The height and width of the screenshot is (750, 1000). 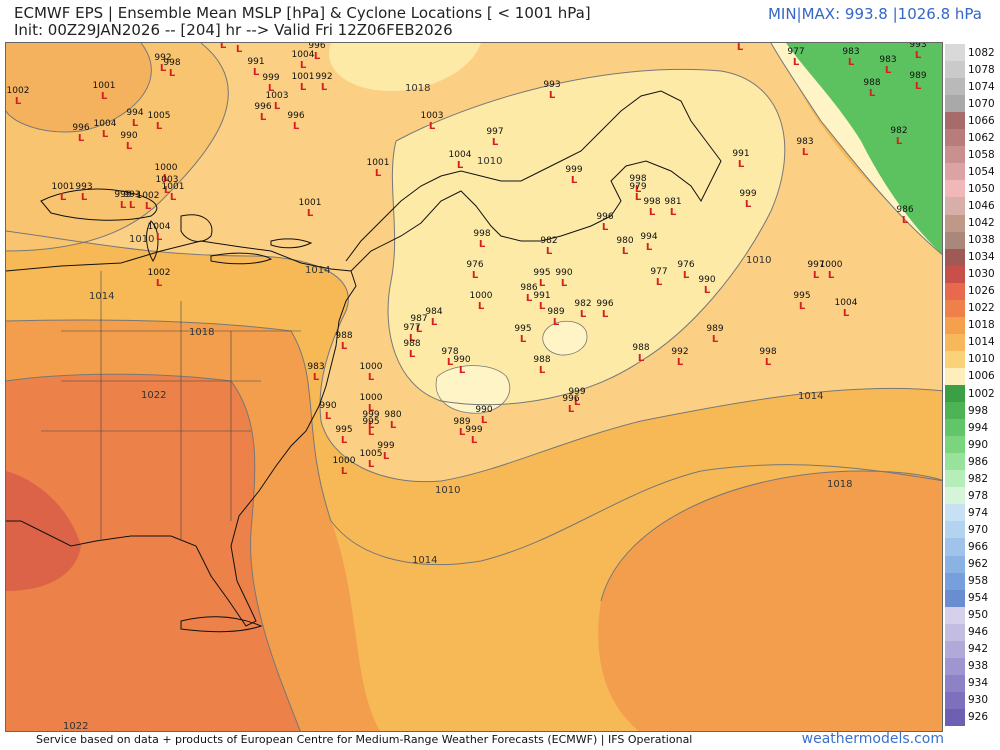 What do you see at coordinates (432, 116) in the screenshot?
I see `cyclone-pressure-label: 1003` at bounding box center [432, 116].